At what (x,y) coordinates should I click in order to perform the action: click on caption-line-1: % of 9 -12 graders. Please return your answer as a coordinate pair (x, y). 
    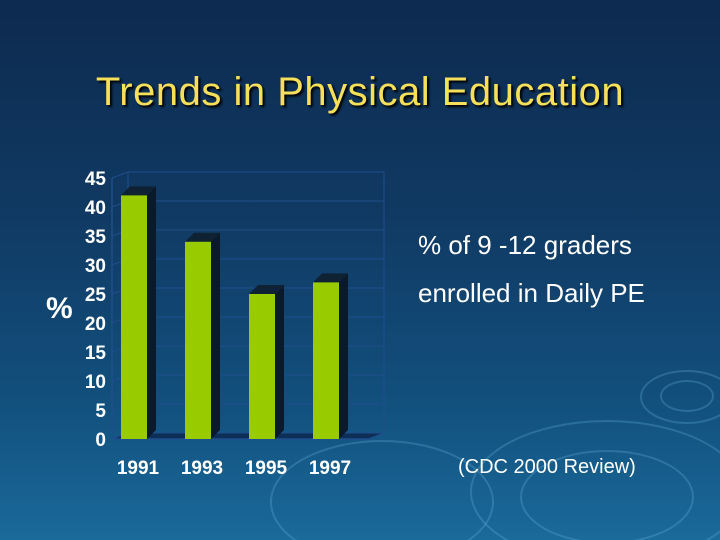
    Looking at the image, I should click on (525, 245).